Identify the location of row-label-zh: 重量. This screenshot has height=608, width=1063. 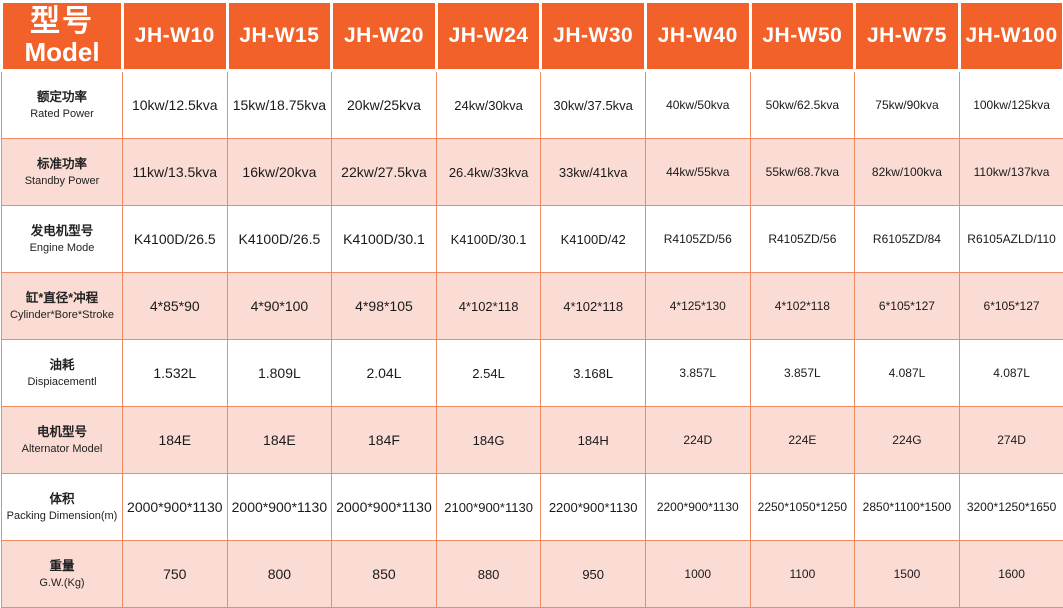
(62, 566).